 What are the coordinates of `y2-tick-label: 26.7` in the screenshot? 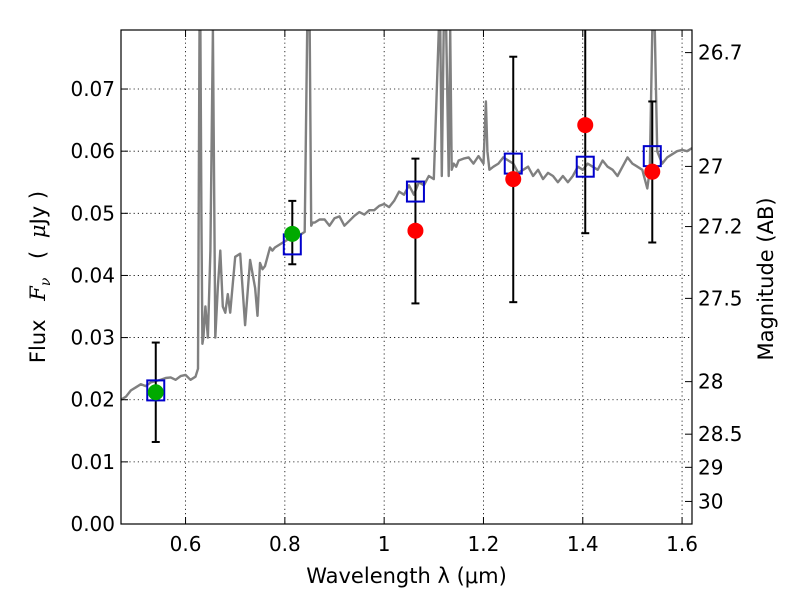 It's located at (720, 53).